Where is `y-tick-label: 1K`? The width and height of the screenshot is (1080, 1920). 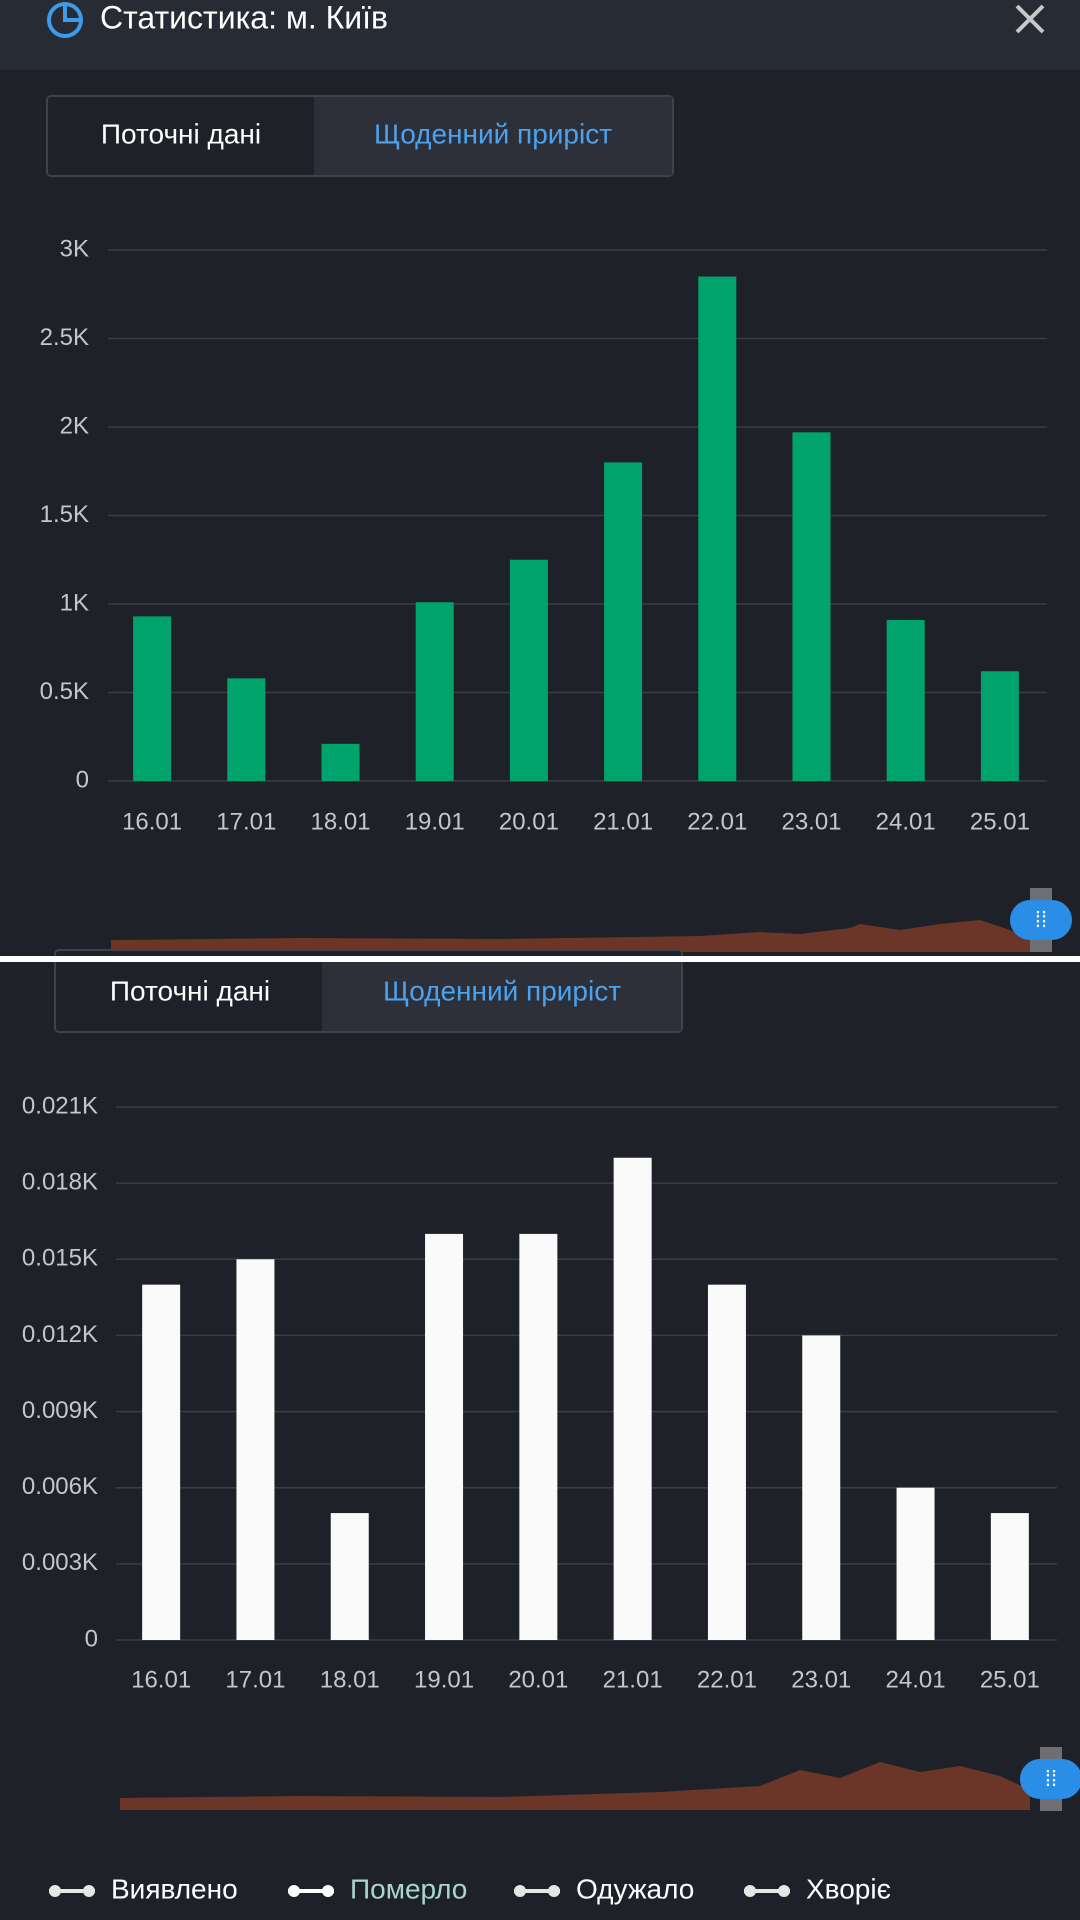 y-tick-label: 1K is located at coordinates (74, 602).